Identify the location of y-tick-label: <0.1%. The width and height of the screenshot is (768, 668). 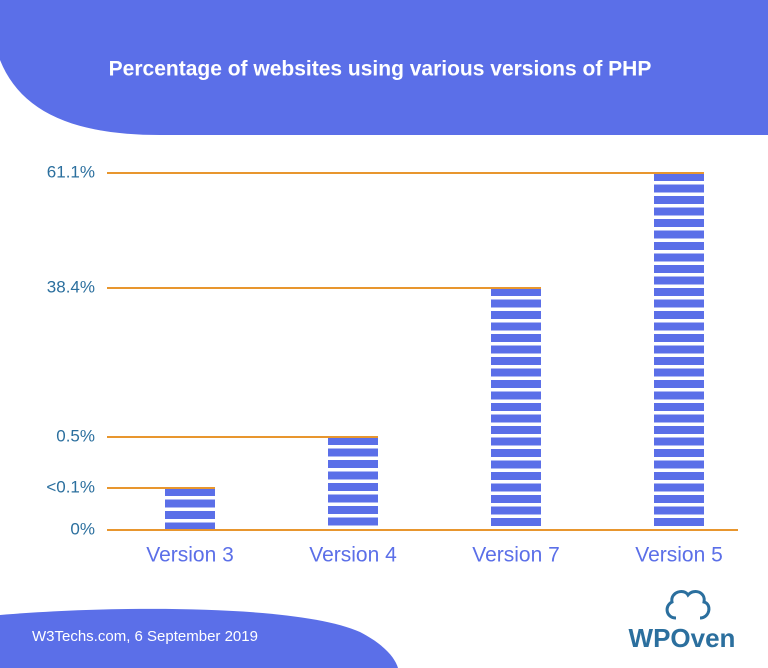
(70, 486).